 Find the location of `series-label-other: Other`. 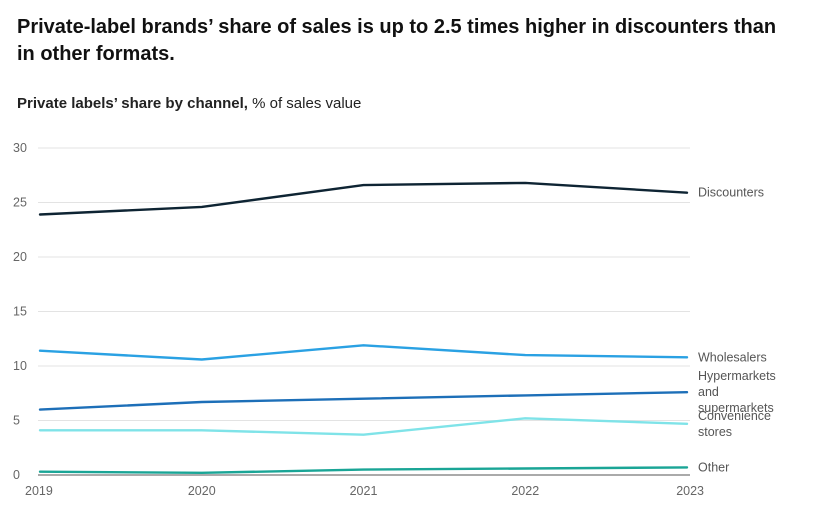

series-label-other: Other is located at coordinates (713, 467).